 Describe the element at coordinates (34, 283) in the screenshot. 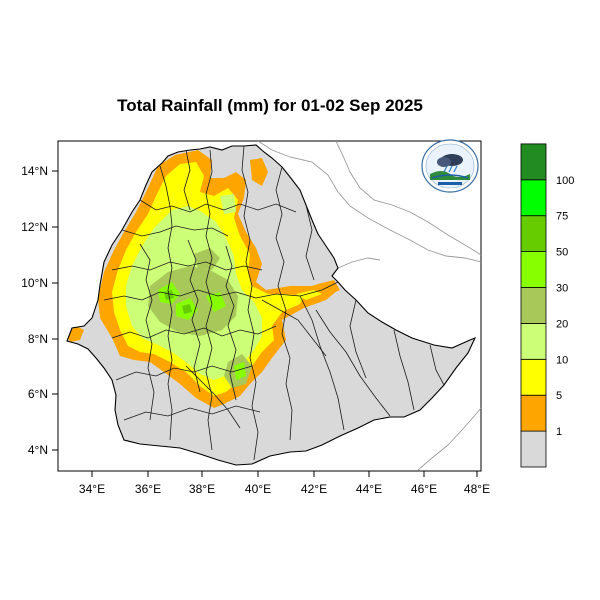

I see `lat-tick-label: 10°N` at that location.